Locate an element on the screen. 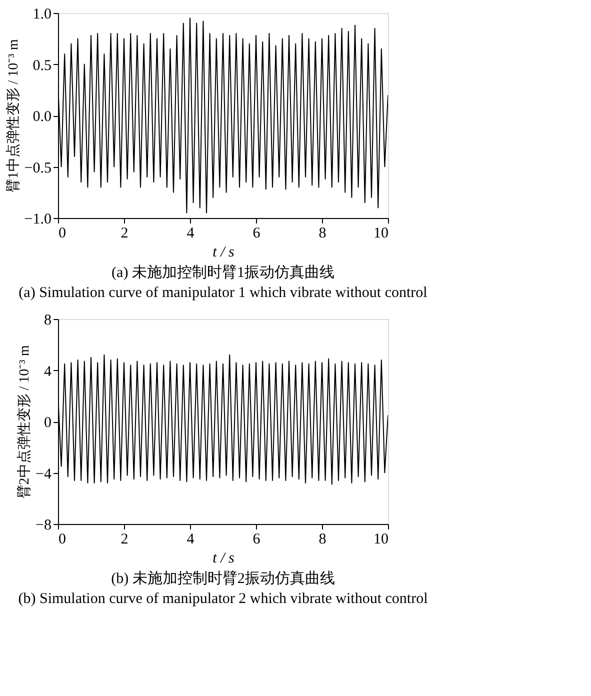 The height and width of the screenshot is (696, 591). y-axis-title: 臂2中点弹性变形 / 10⁻³ m is located at coordinates (24, 422).